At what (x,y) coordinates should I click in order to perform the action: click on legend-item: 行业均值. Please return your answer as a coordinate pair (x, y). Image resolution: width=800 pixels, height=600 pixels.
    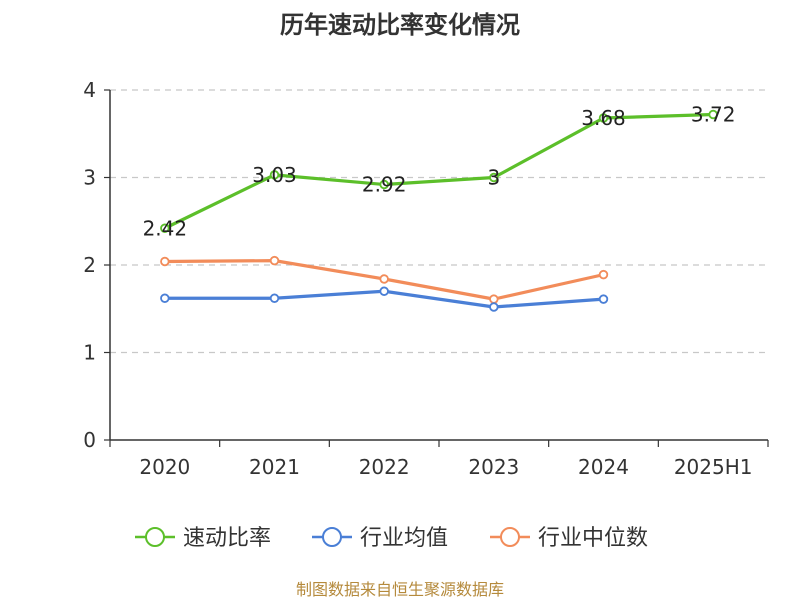
    Looking at the image, I should click on (380, 538).